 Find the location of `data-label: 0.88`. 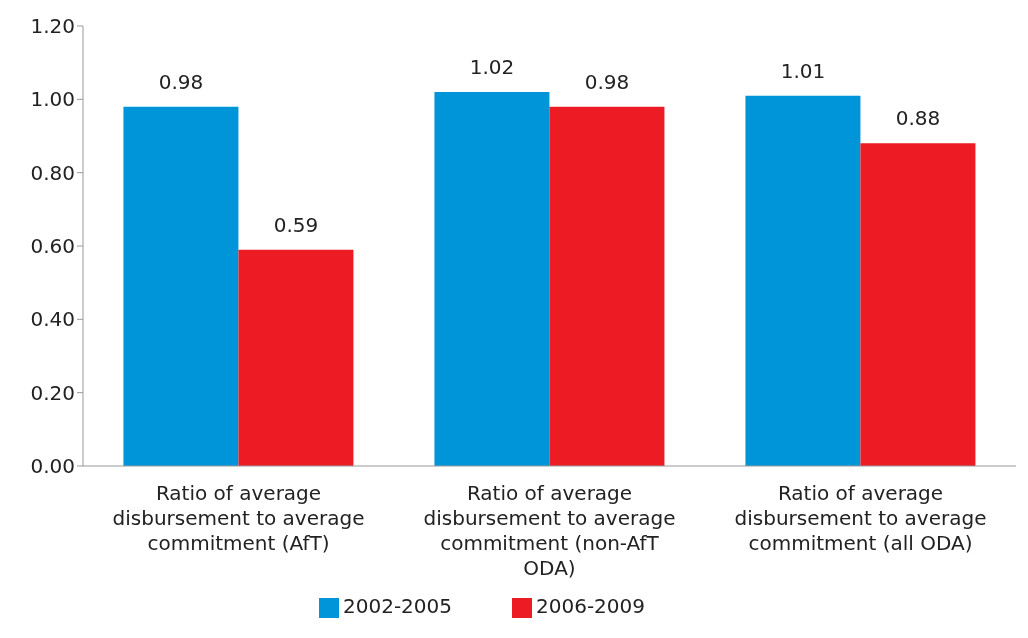

data-label: 0.88 is located at coordinates (918, 118).